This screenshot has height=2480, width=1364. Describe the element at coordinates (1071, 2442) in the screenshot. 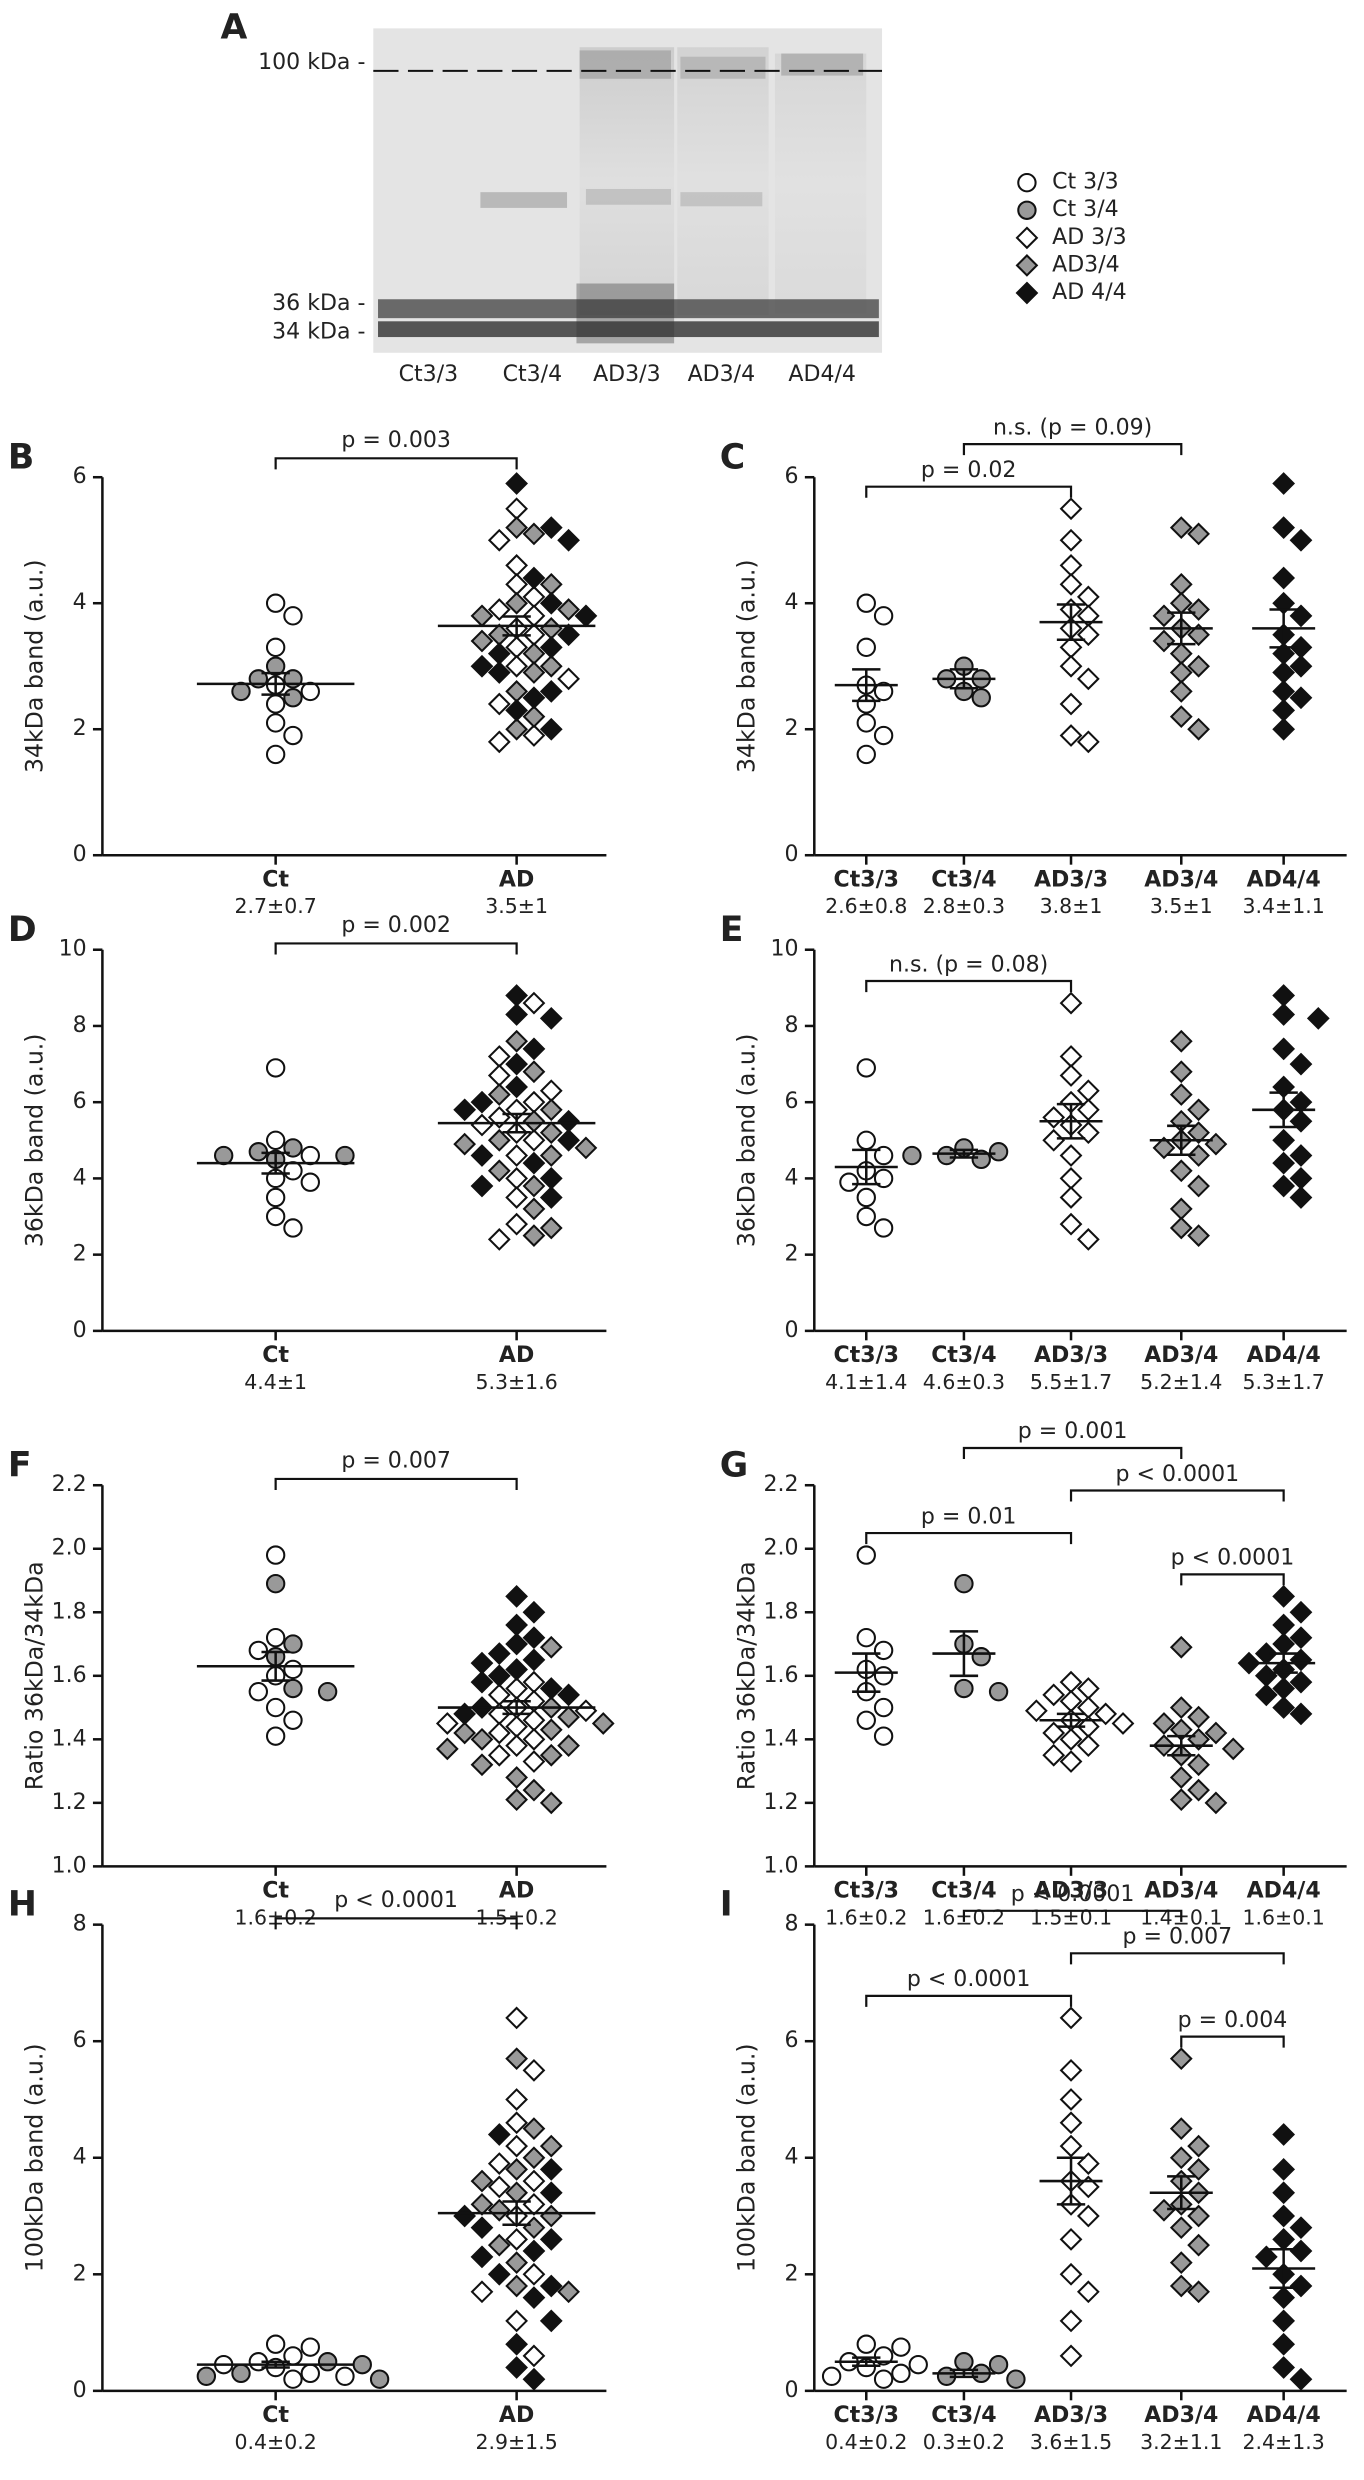

I see `summary-label: 3.6±1.5` at that location.